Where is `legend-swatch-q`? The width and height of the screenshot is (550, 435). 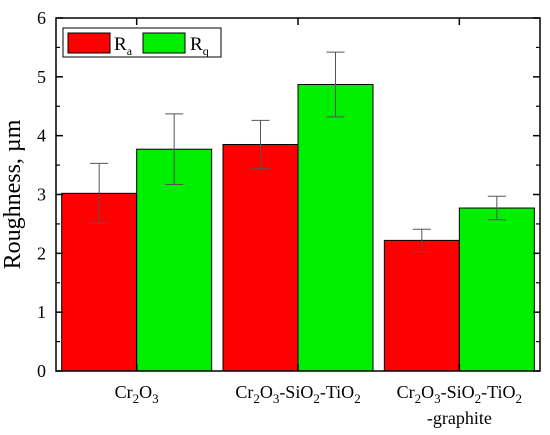
legend-swatch-q is located at coordinates (164, 43).